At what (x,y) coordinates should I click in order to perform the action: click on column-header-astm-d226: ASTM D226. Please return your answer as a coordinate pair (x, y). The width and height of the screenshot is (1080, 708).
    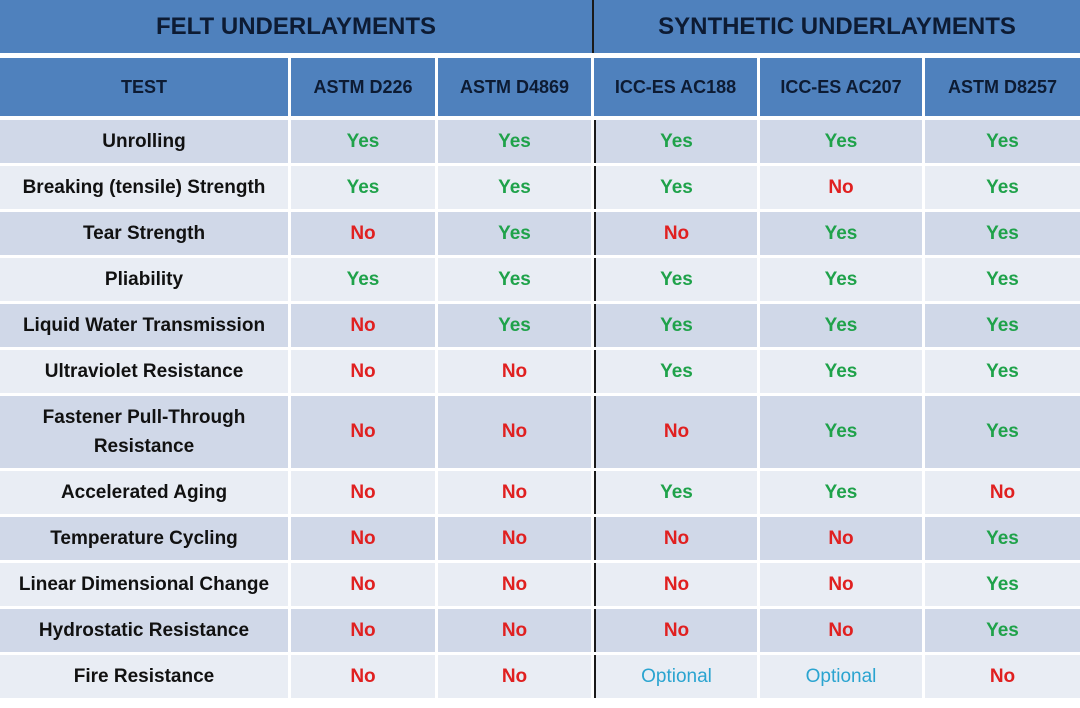
    Looking at the image, I should click on (364, 87).